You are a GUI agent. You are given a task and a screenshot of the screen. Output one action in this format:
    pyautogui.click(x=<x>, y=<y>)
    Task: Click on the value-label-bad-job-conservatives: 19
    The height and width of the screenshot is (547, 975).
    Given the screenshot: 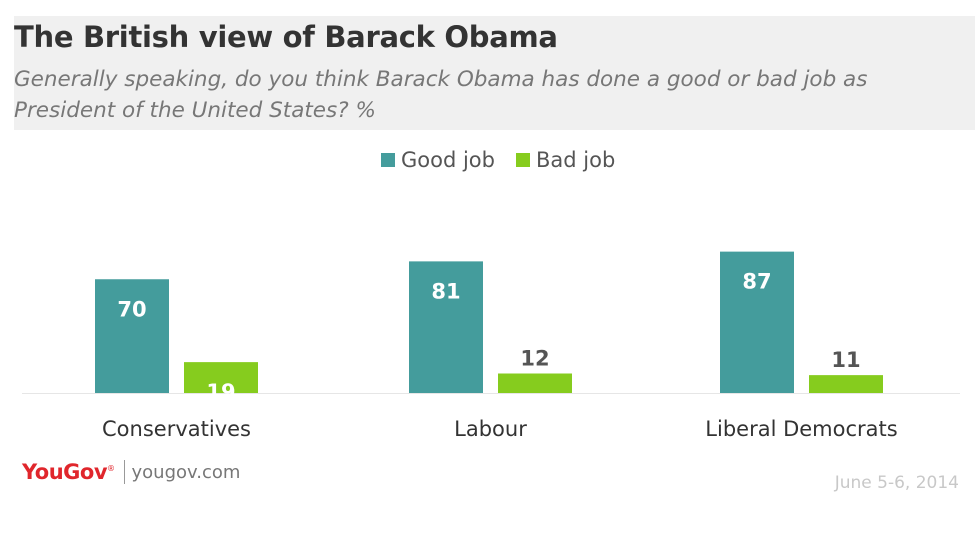 What is the action you would take?
    pyautogui.click(x=220, y=392)
    